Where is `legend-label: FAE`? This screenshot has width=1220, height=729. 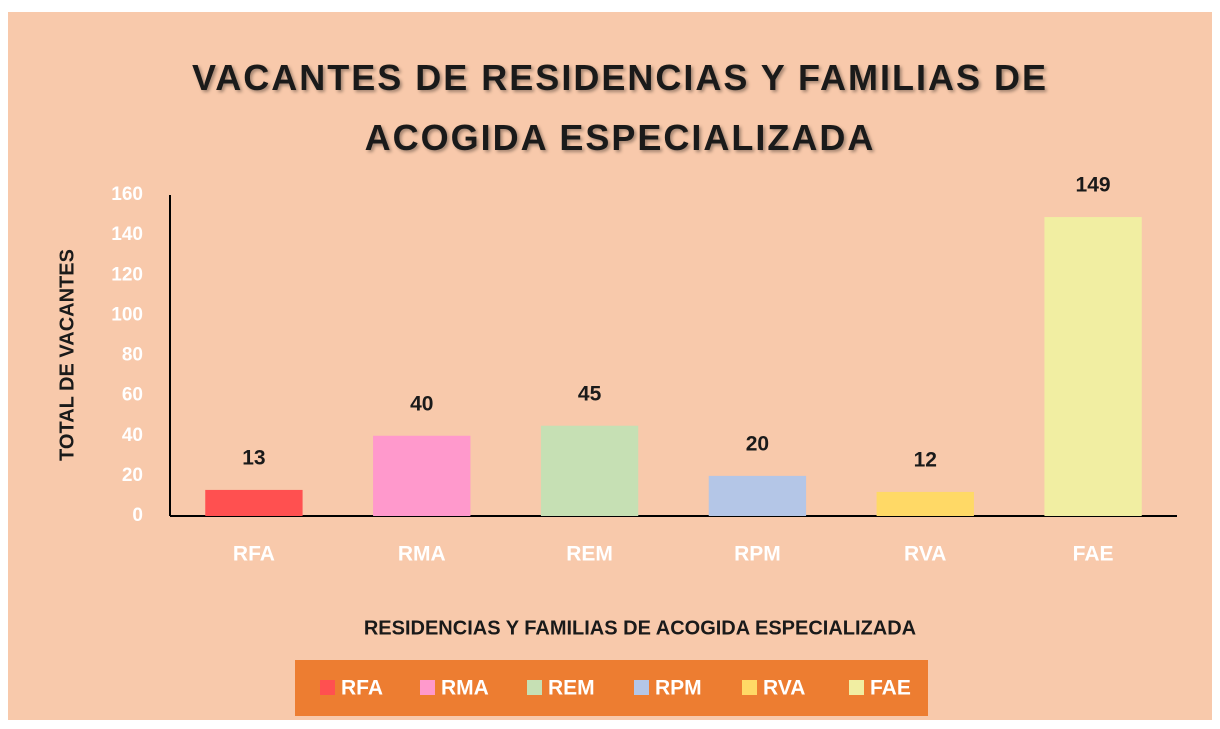
legend-label: FAE is located at coordinates (890, 688).